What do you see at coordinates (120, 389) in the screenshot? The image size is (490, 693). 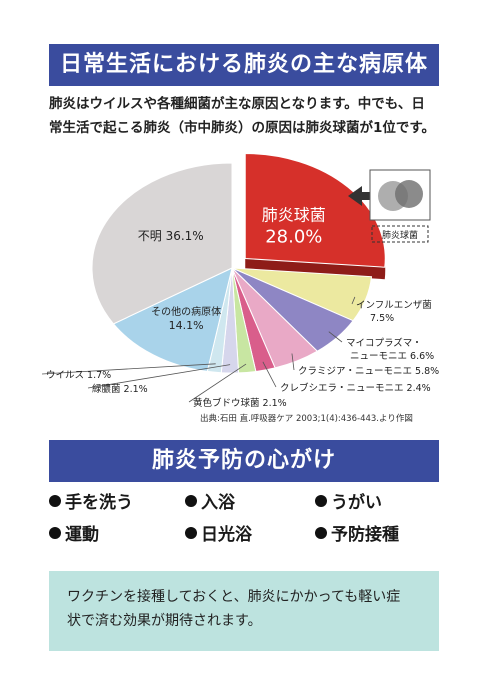 I see `slice-label: 緑膿菌 2.1%` at bounding box center [120, 389].